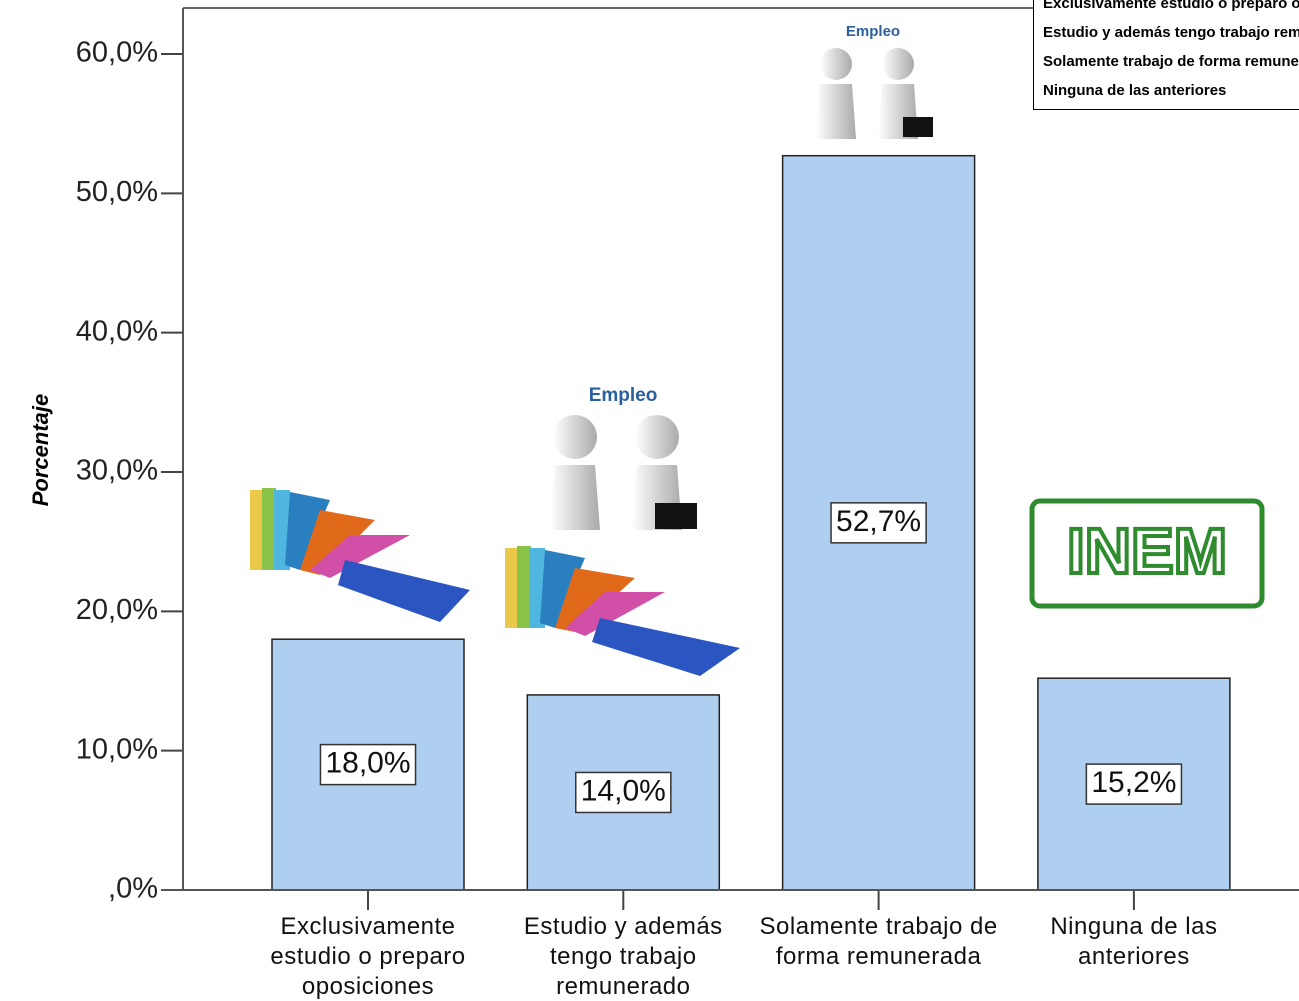  What do you see at coordinates (117, 53) in the screenshot?
I see `y-tick-label: 60,0%` at bounding box center [117, 53].